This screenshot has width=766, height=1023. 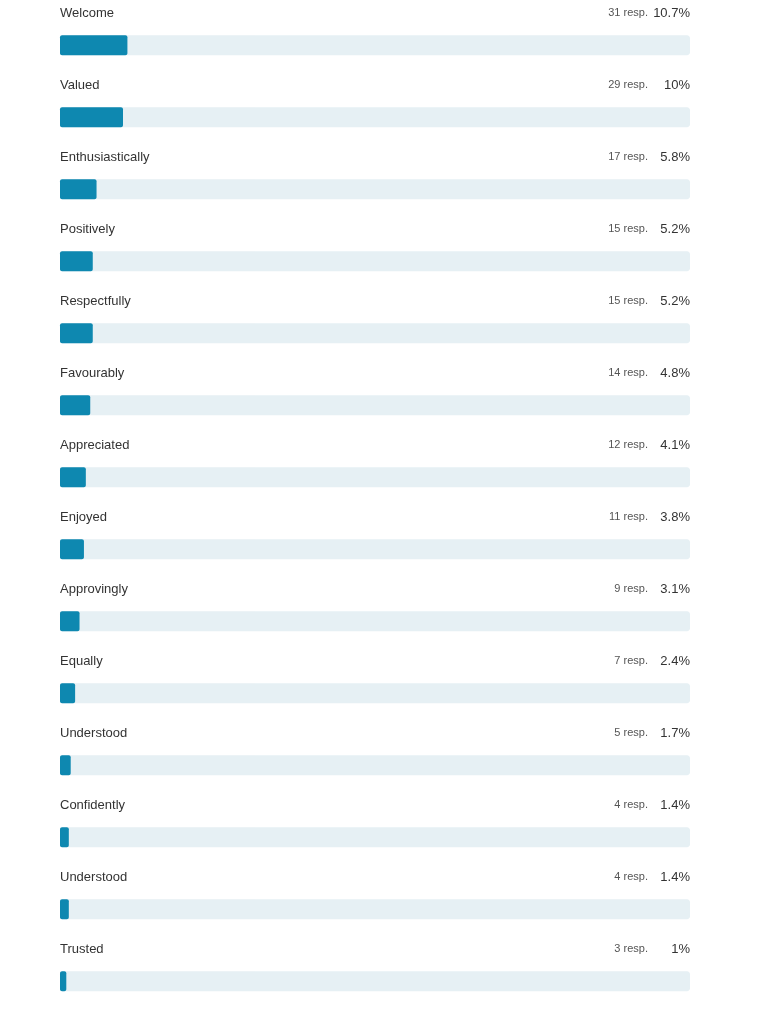 What do you see at coordinates (631, 947) in the screenshot?
I see `annotation: 3 resp.` at bounding box center [631, 947].